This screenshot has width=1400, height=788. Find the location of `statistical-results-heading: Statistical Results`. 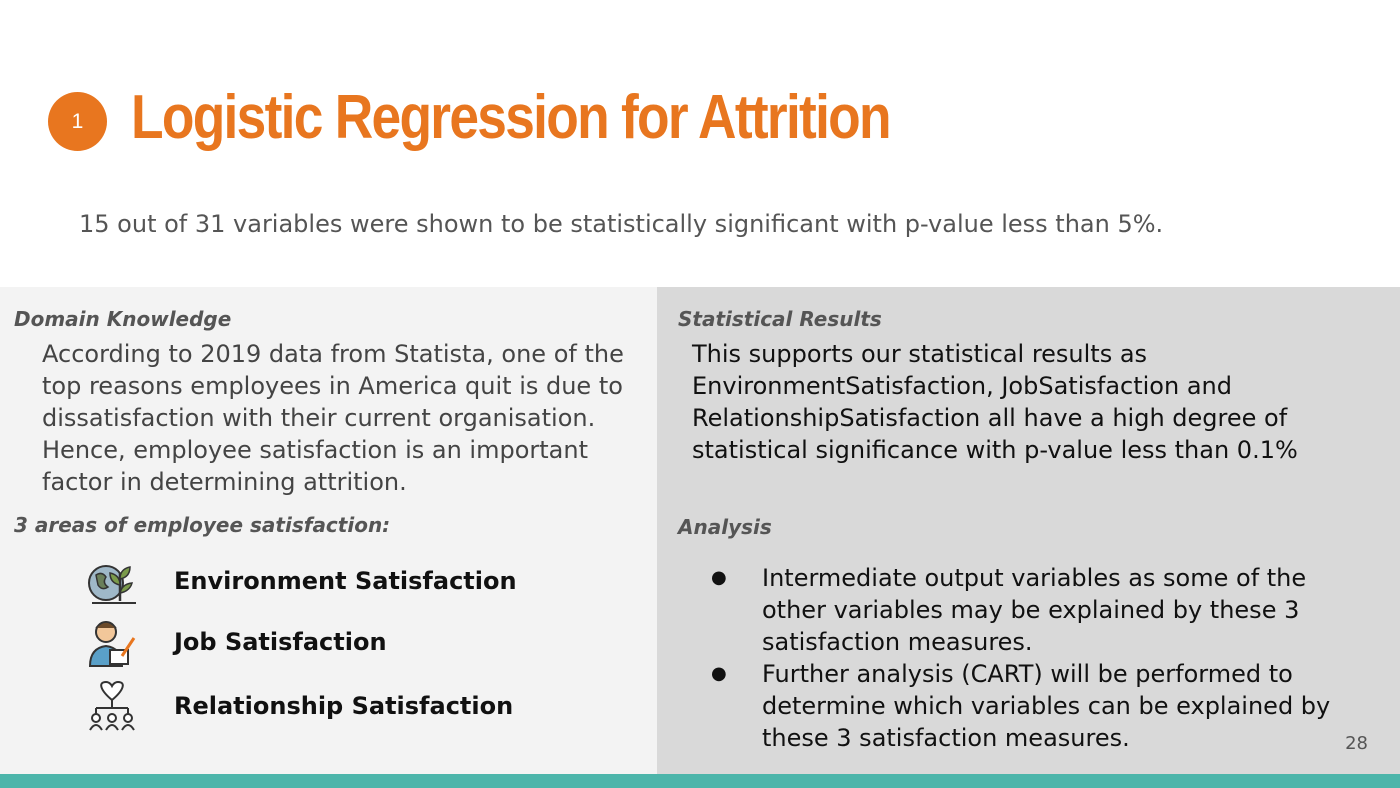

statistical-results-heading: Statistical Results is located at coordinates (780, 319).